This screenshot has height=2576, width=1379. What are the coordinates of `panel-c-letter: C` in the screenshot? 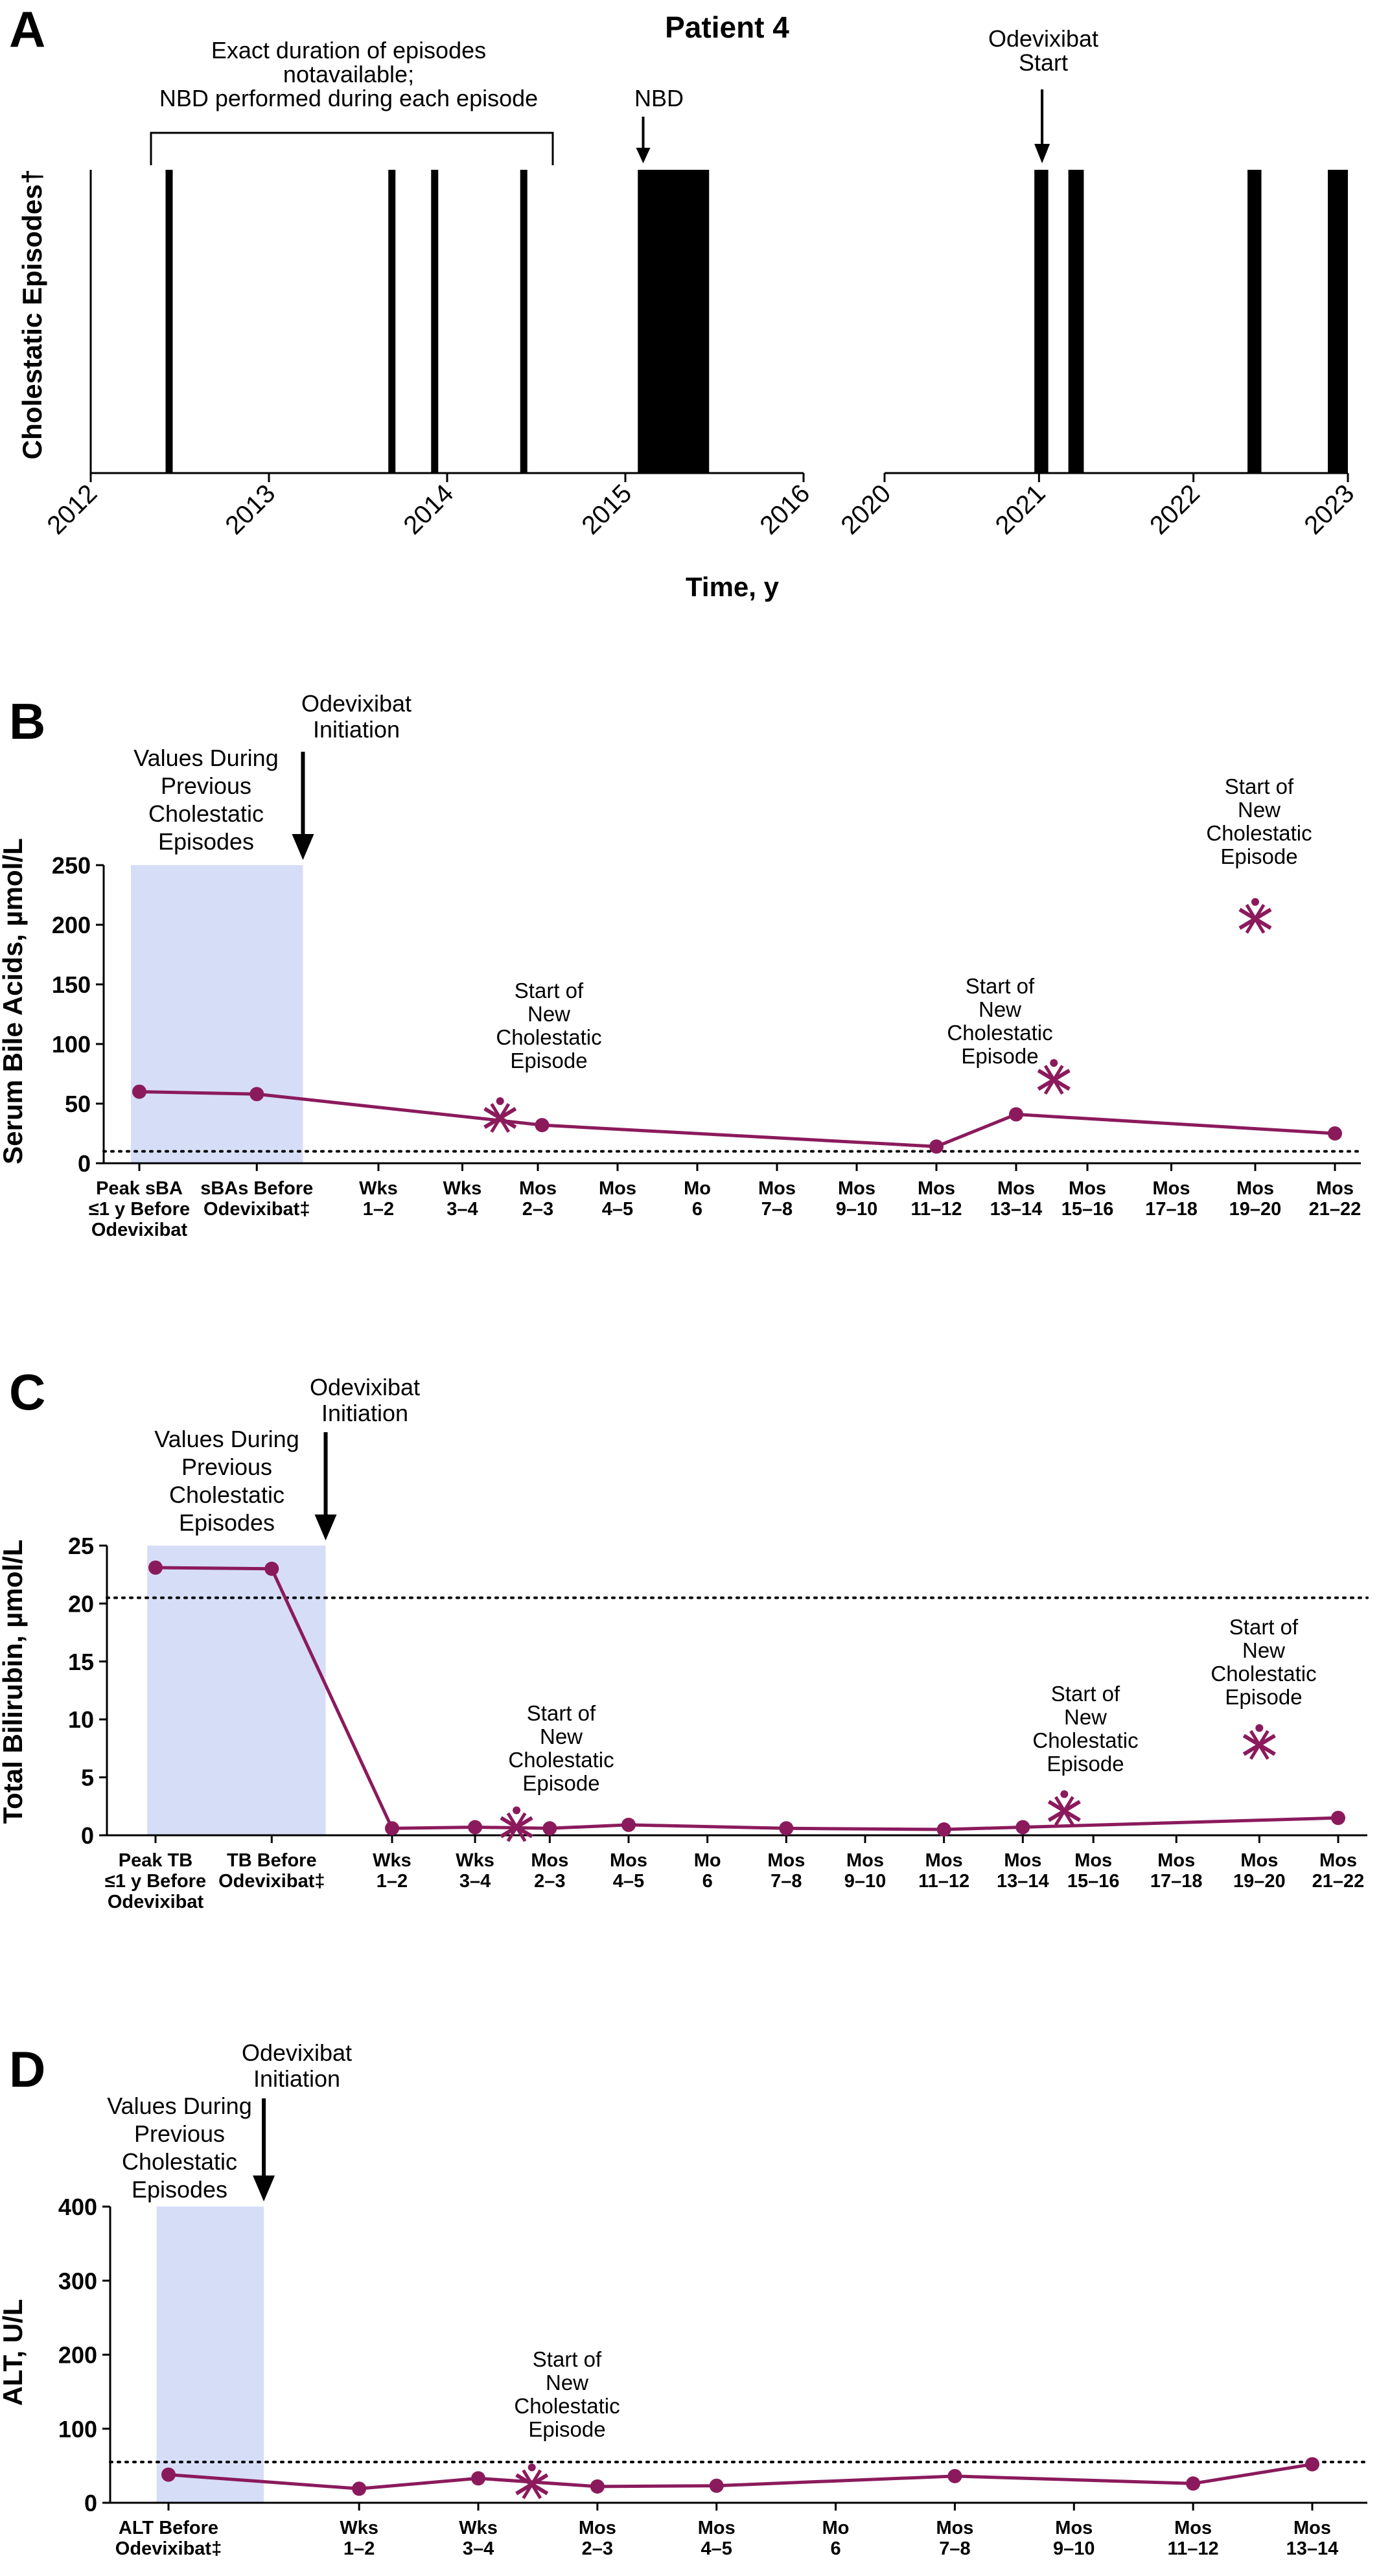 It's located at (27, 1392).